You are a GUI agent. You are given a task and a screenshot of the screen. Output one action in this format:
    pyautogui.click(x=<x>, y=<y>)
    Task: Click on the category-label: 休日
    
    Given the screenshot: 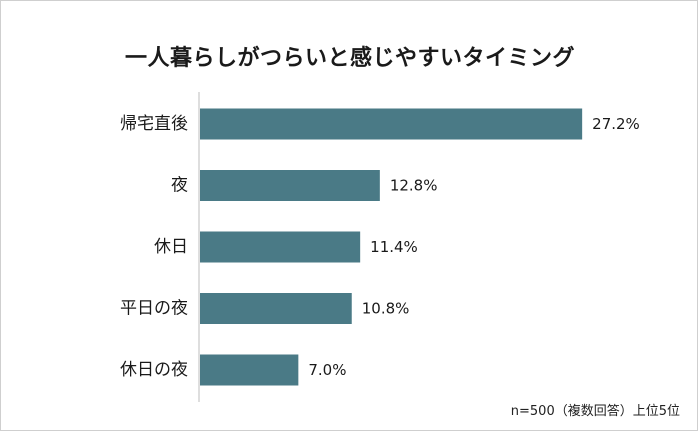 What is the action you would take?
    pyautogui.click(x=171, y=247)
    